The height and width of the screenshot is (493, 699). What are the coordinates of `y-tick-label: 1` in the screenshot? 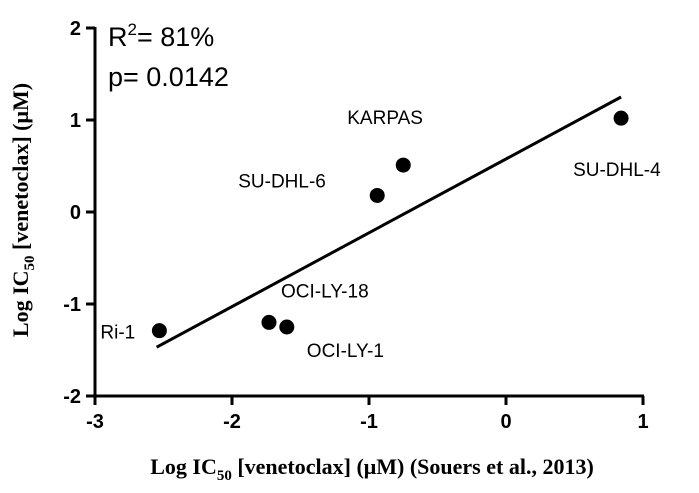 It's located at (75, 121).